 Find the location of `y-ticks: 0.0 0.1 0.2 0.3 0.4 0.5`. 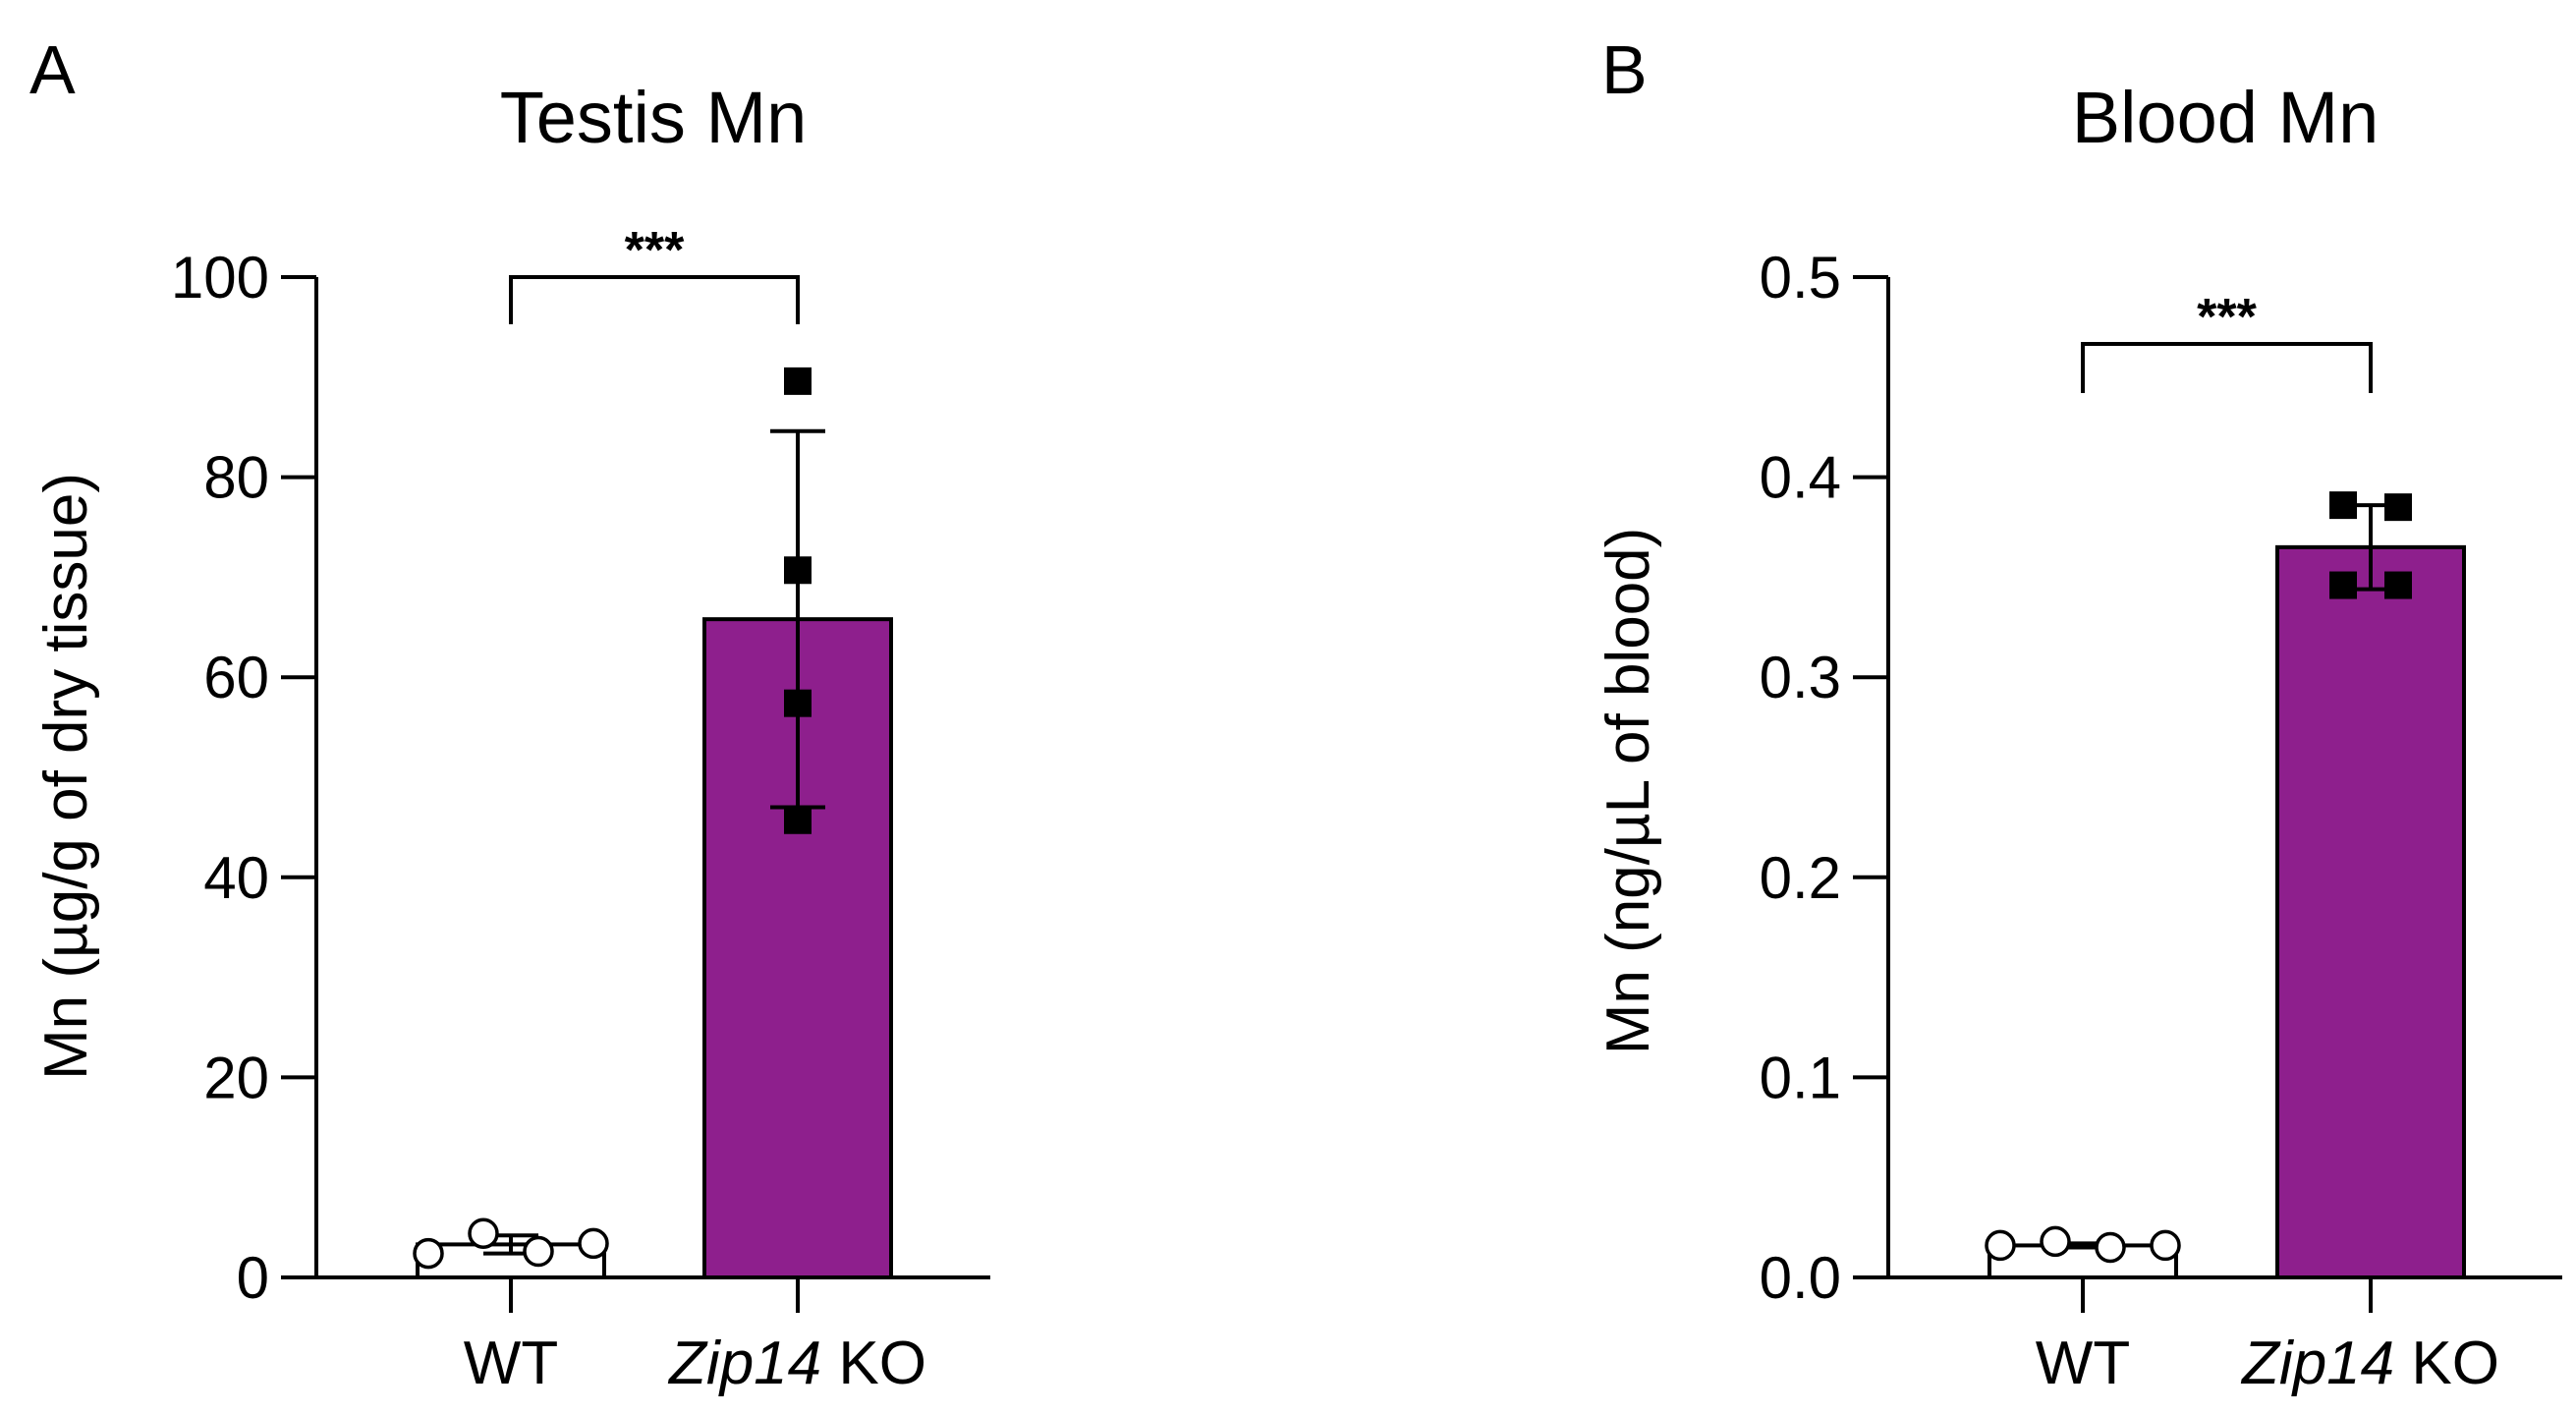

y-ticks: 0.0 0.1 0.2 0.3 0.4 0.5 is located at coordinates (1824, 778).